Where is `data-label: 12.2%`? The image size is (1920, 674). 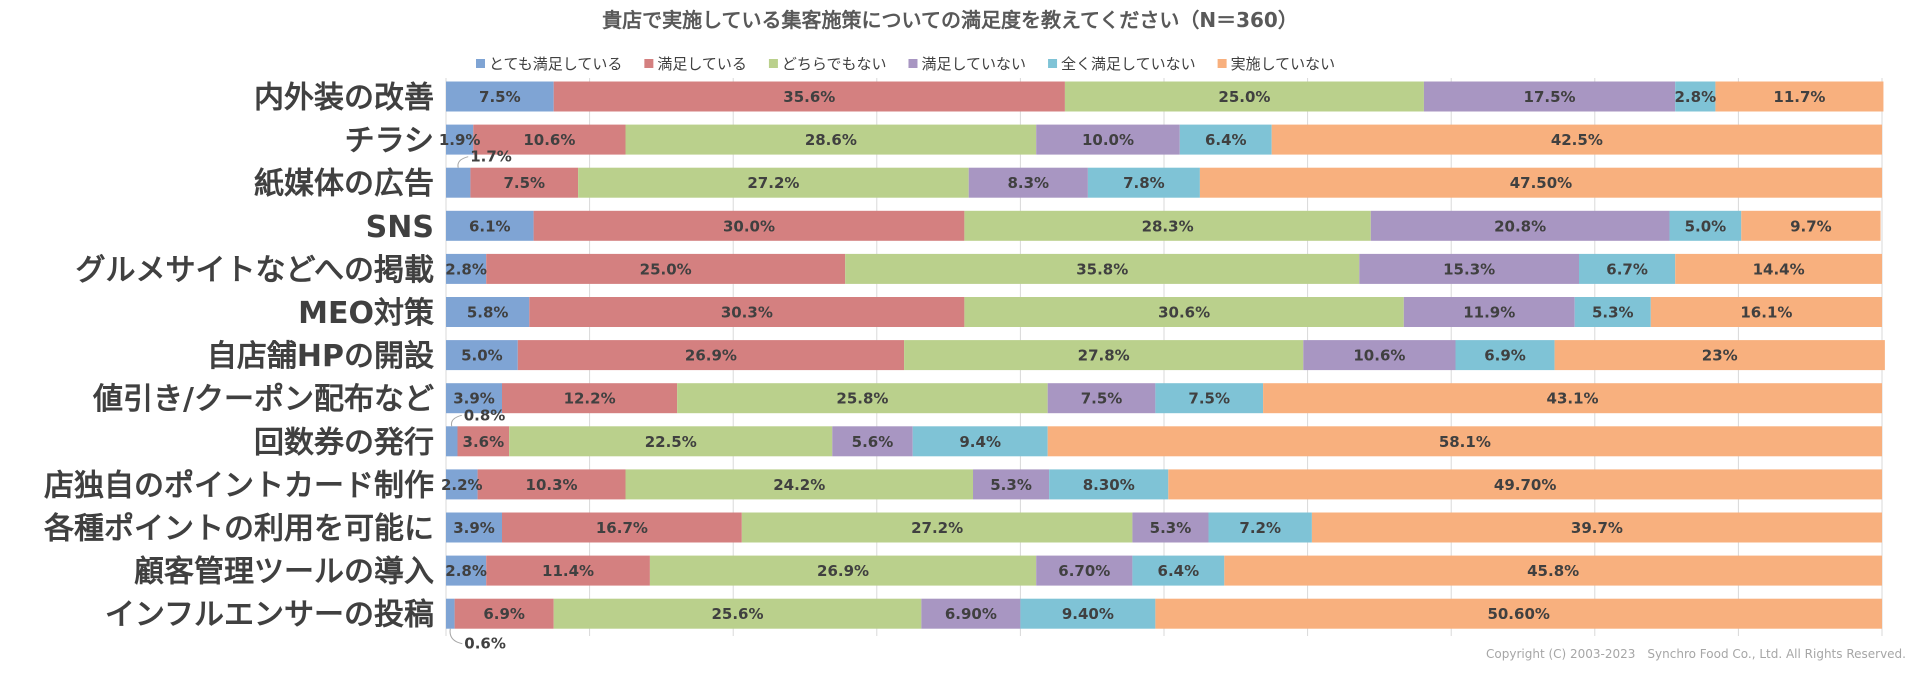 data-label: 12.2% is located at coordinates (590, 399).